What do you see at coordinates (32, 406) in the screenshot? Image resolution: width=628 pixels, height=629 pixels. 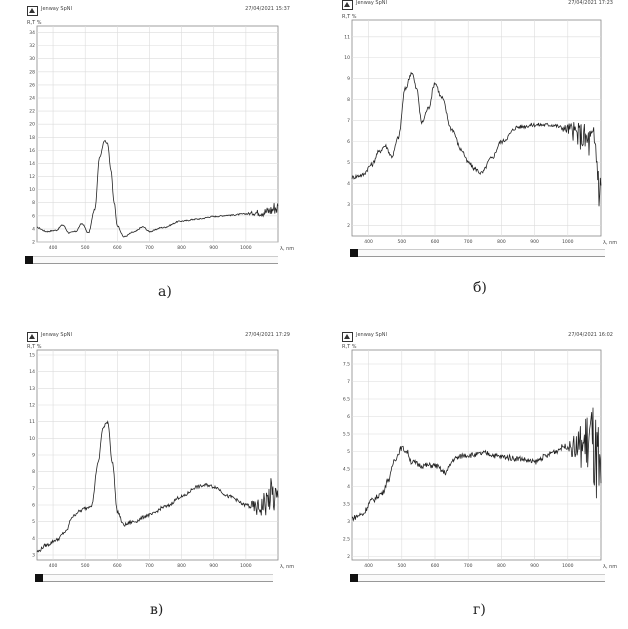 I see `y-tick-label: 12` at bounding box center [32, 406].